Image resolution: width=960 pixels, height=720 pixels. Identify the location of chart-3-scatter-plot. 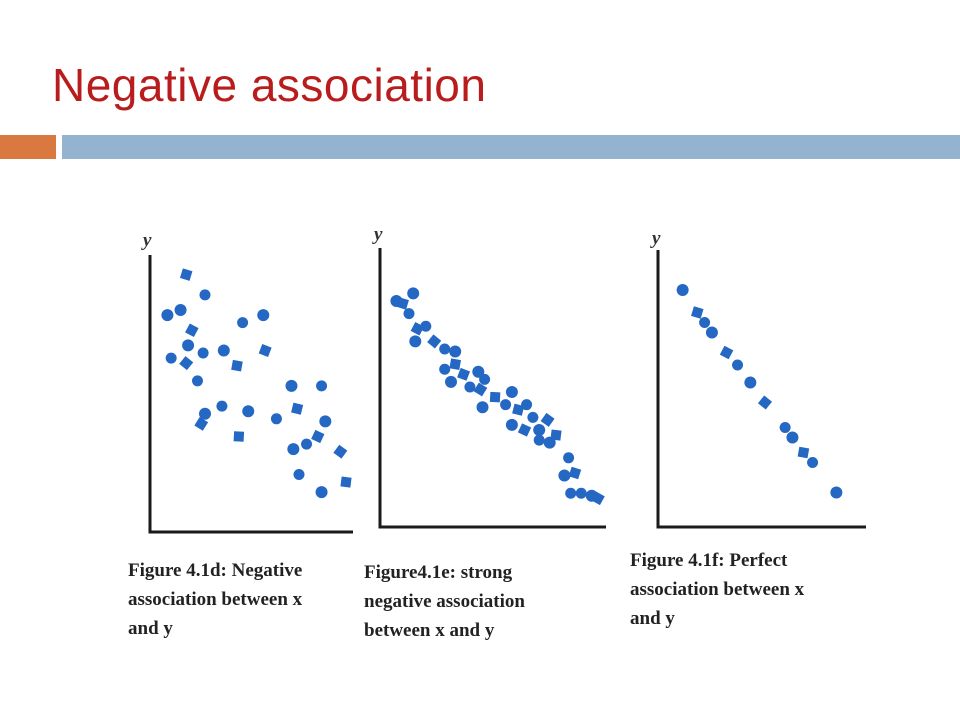
(761, 389).